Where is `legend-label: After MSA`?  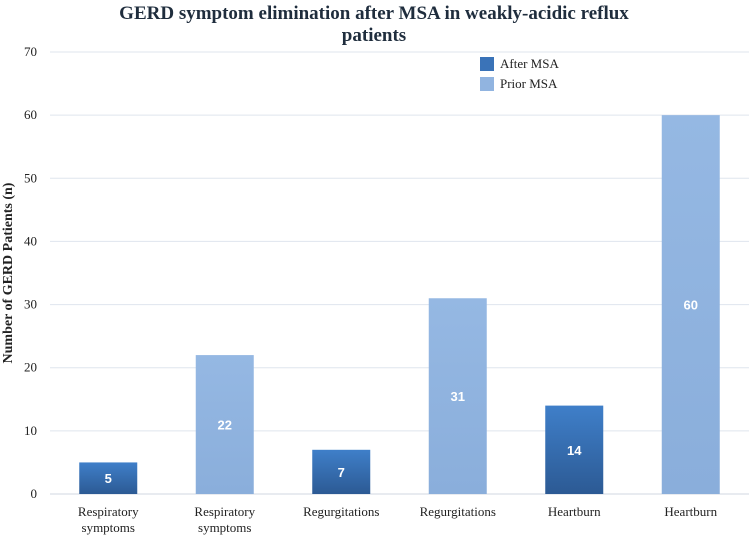
legend-label: After MSA is located at coordinates (529, 63).